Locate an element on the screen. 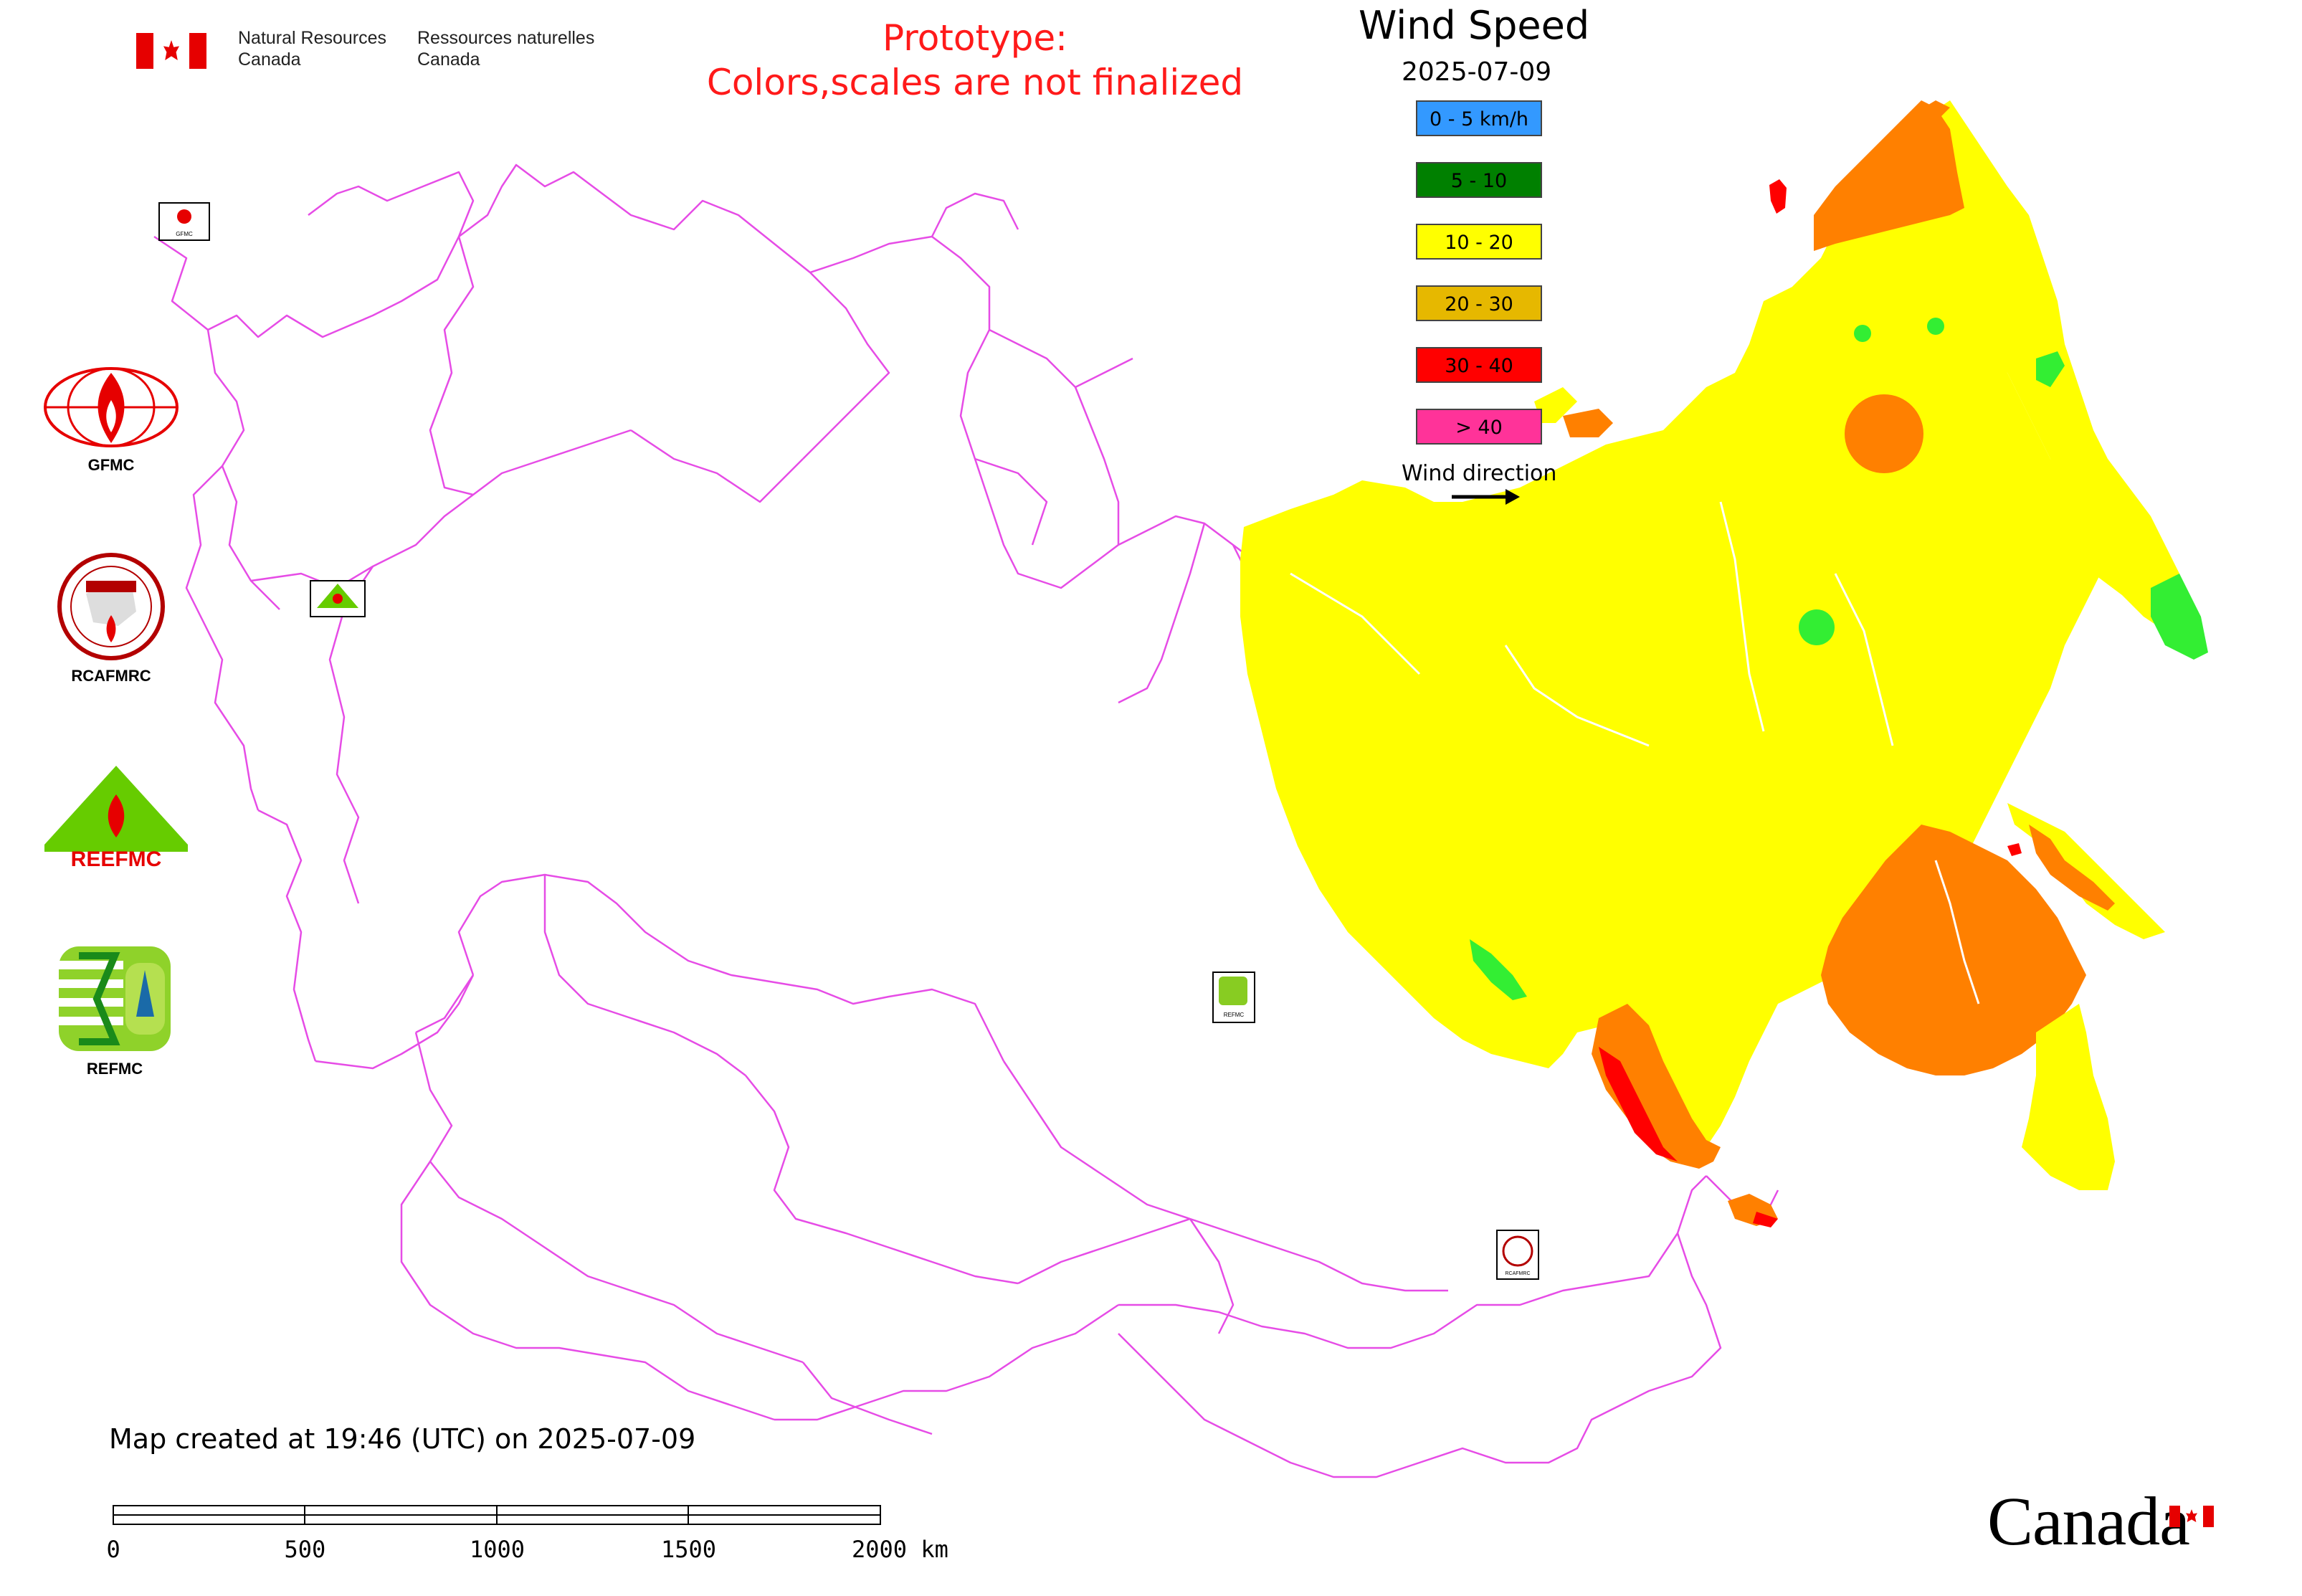 The image size is (2302, 1596). refmc-logo: REFMC is located at coordinates (114, 1016).